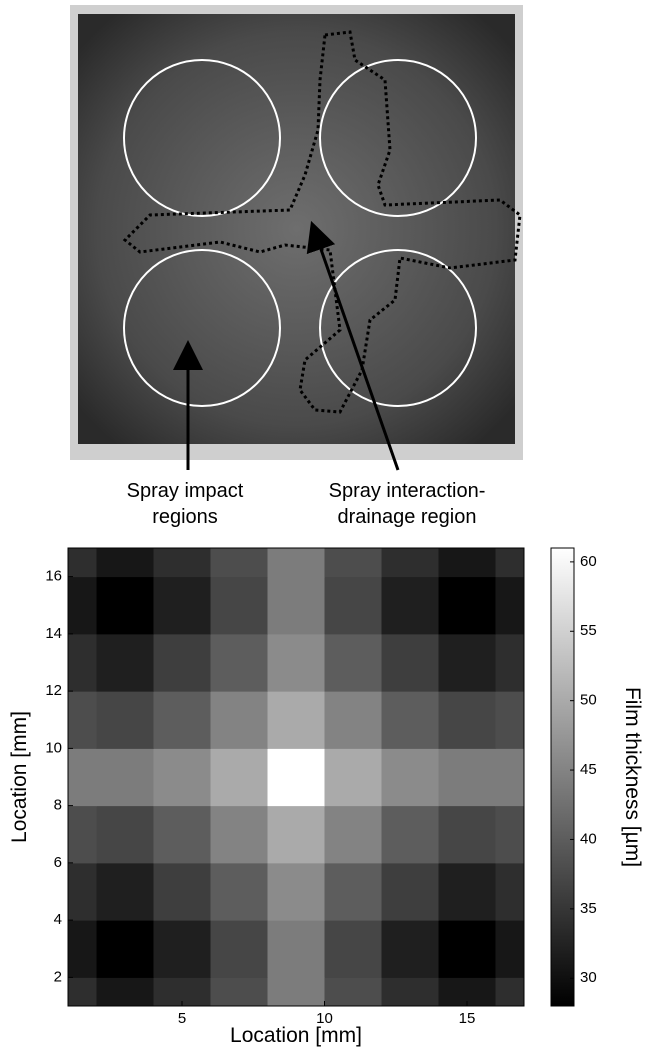  I want to click on annotation: regions, so click(185, 517).